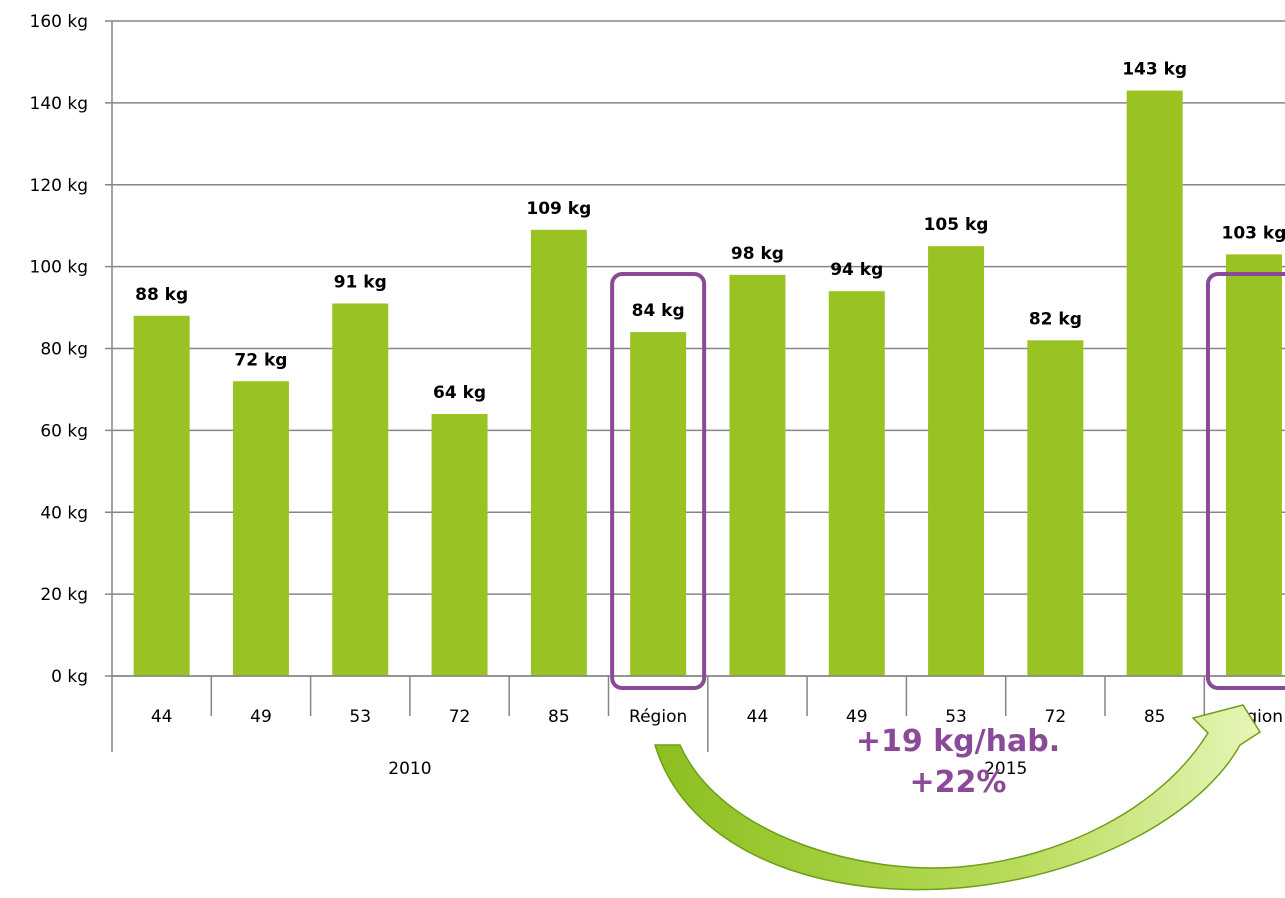  I want to click on data-label: 105 kg, so click(956, 225).